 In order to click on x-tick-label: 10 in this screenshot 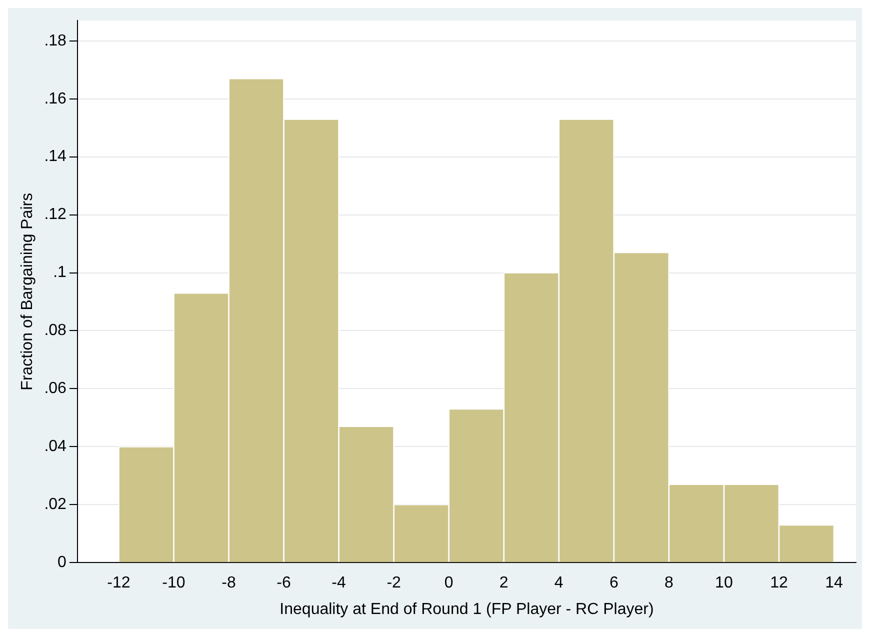, I will do `click(724, 583)`.